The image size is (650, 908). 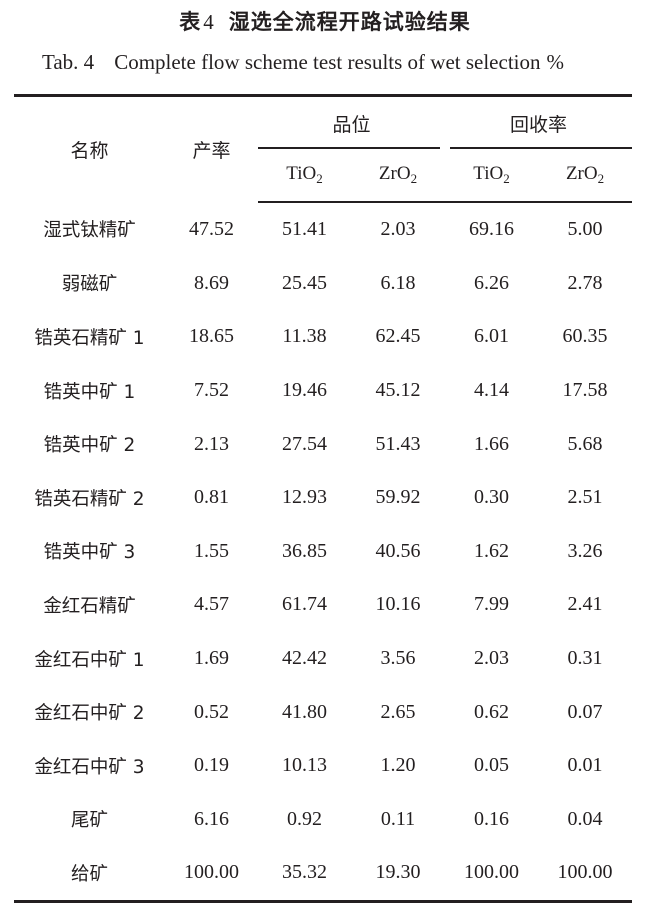 I want to click on table-row: 锆英中矿 2 2.13 27.54 51.43 1.66 5.68, so click(x=323, y=444).